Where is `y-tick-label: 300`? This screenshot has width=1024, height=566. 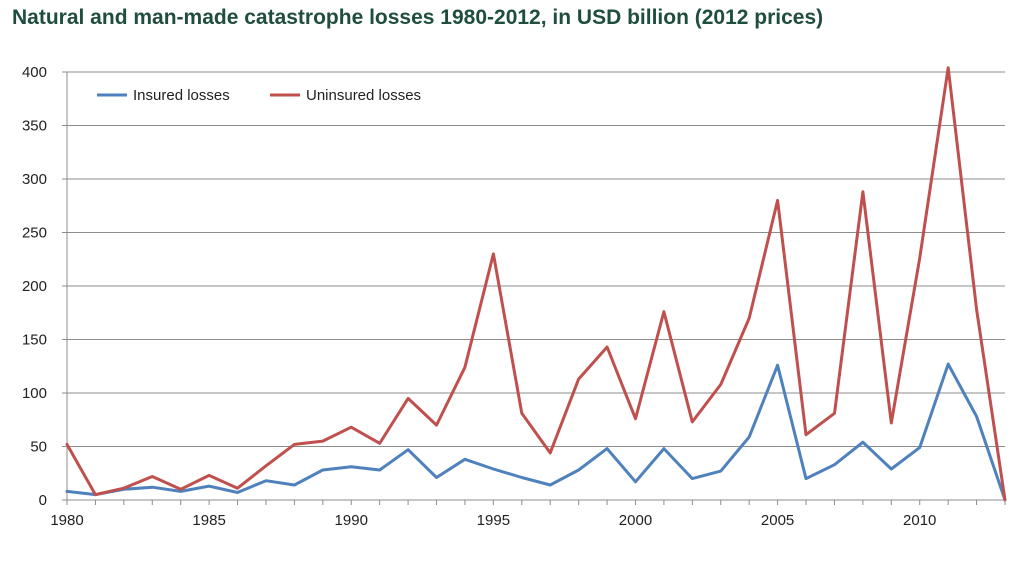 y-tick-label: 300 is located at coordinates (34, 179).